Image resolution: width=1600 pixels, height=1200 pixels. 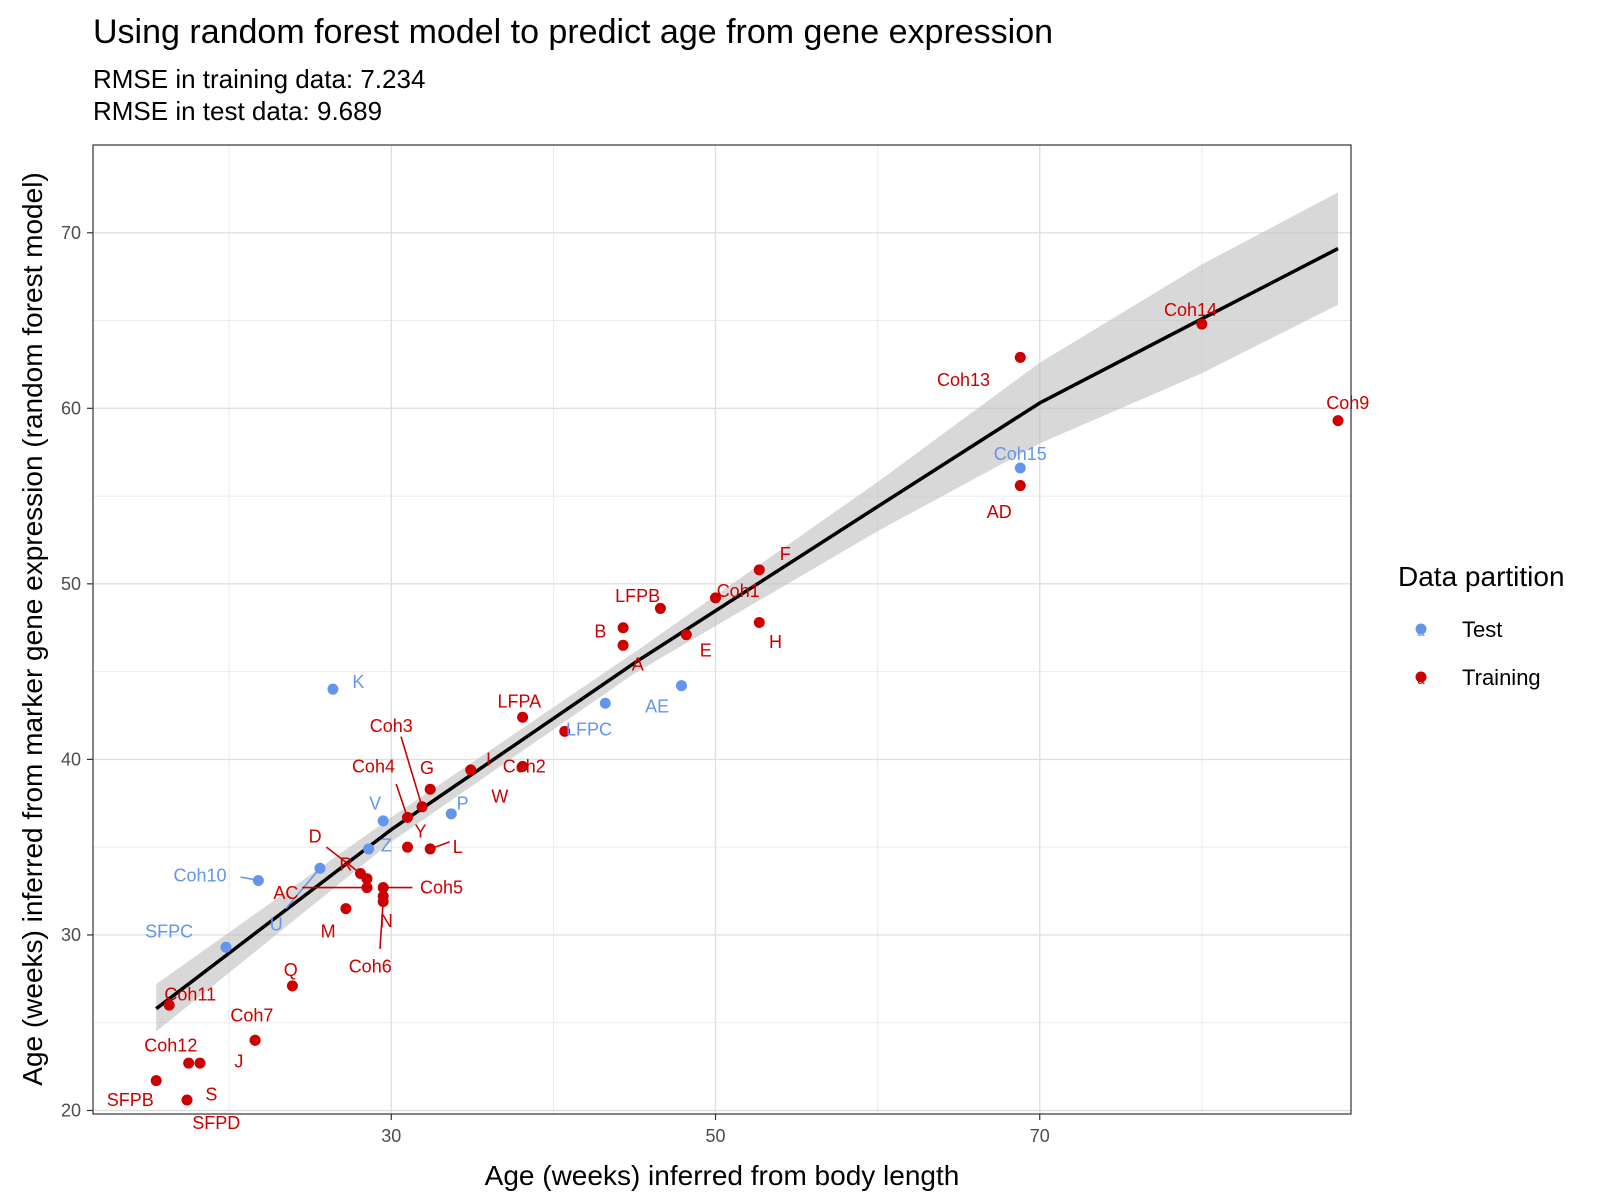 I want to click on data-point-coh13, so click(x=1020, y=357).